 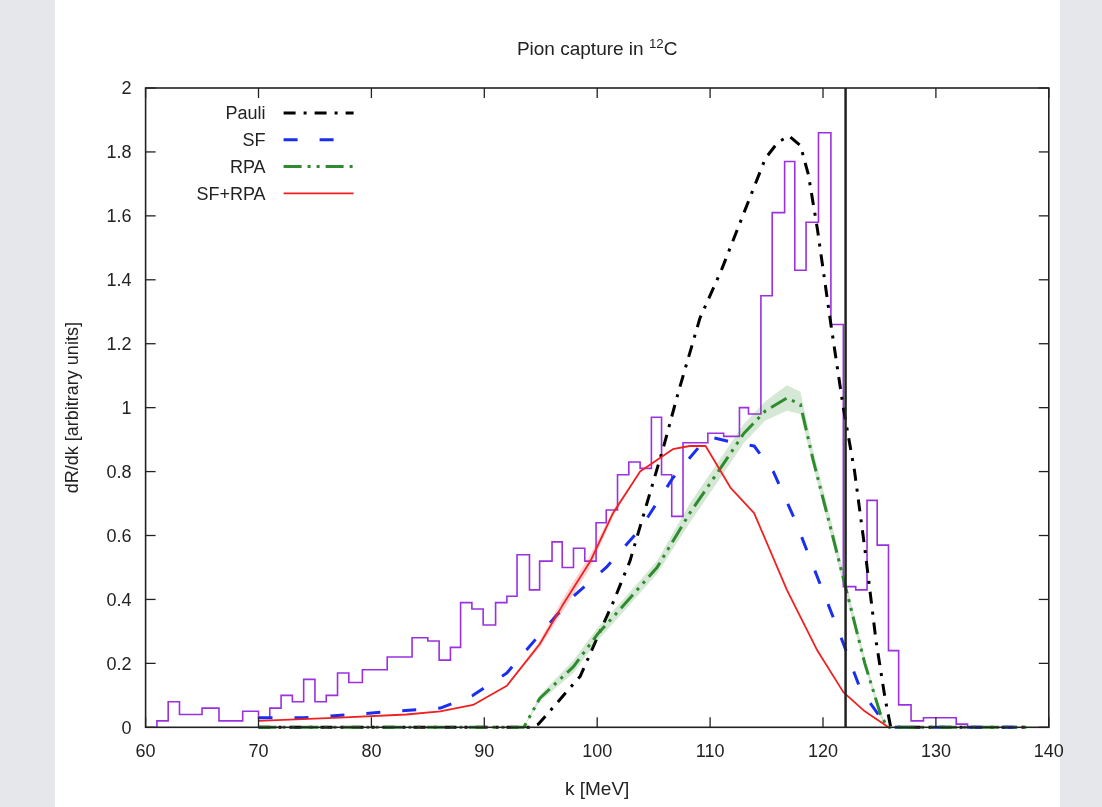 I want to click on x-tick-label: 80, so click(x=371, y=751).